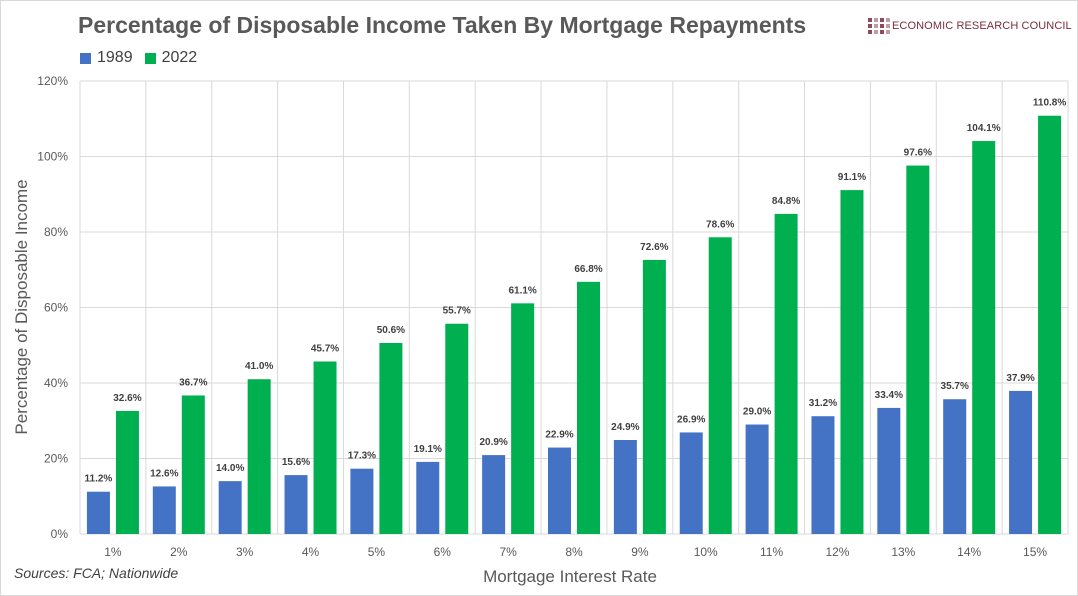 The image size is (1078, 596). Describe the element at coordinates (230, 468) in the screenshot. I see `data-label-1989: 14.0%` at that location.